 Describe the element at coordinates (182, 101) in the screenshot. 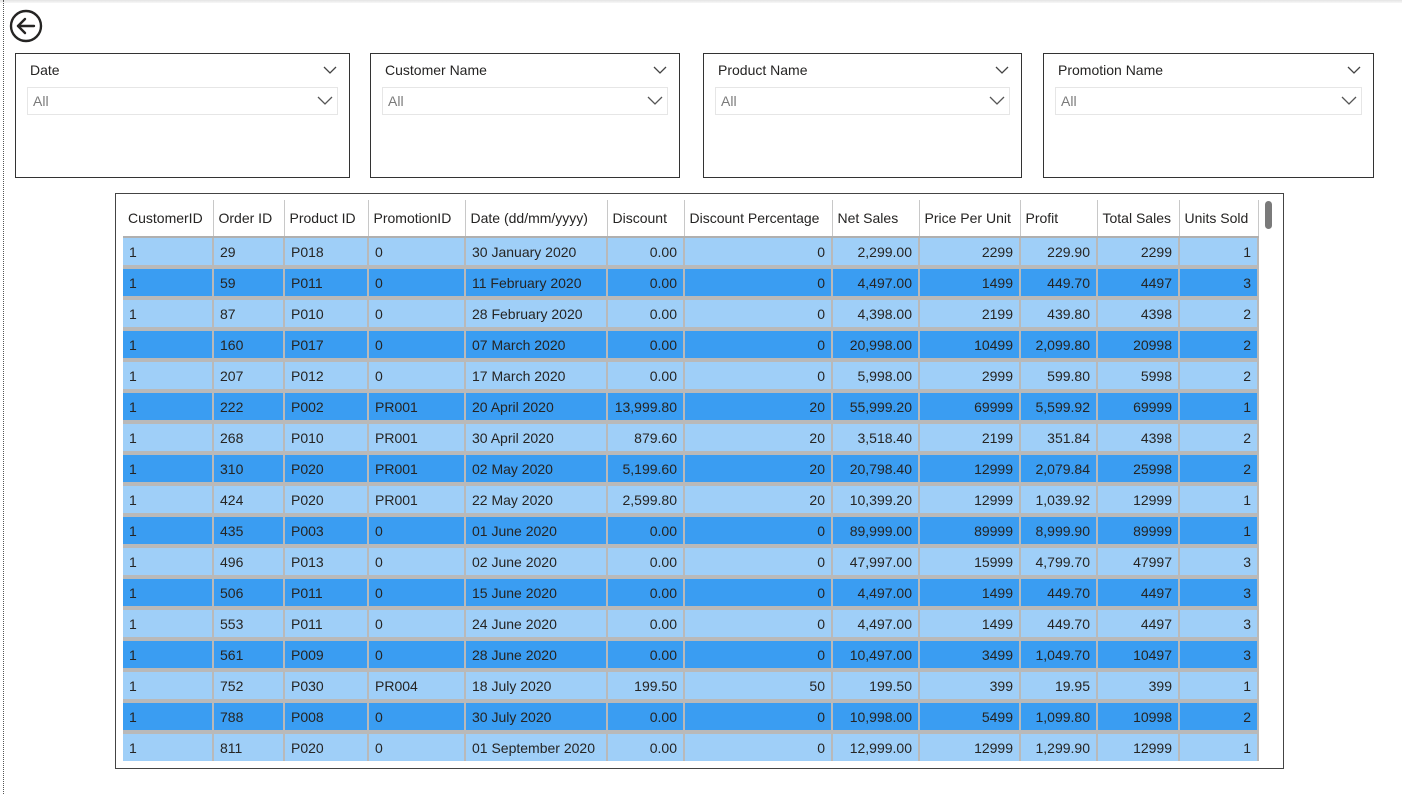

I see `date-dropdown: All` at that location.